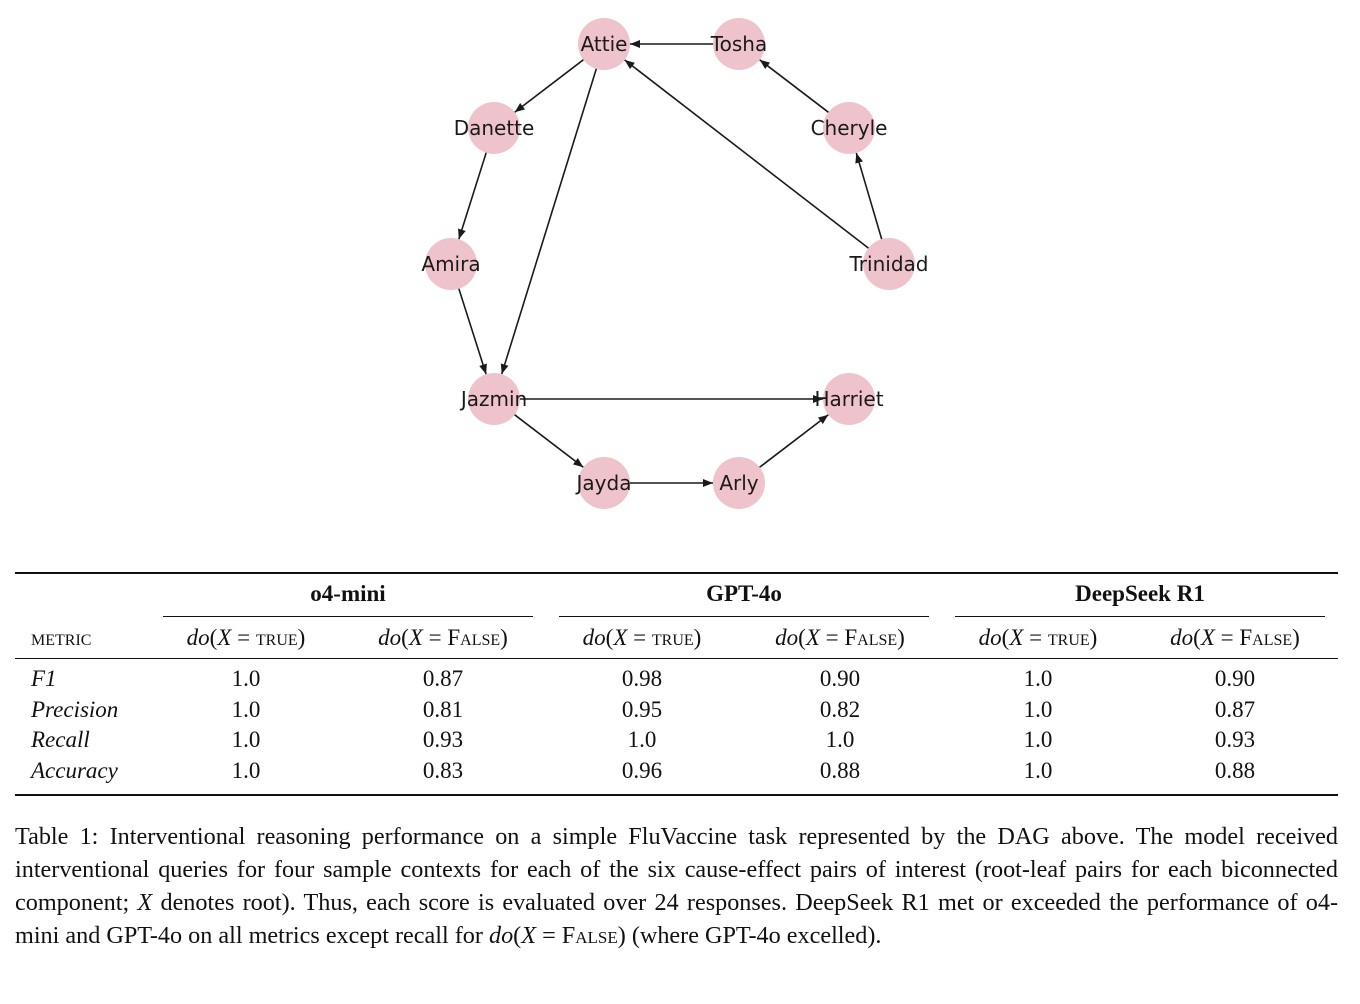 The width and height of the screenshot is (1360, 1004). I want to click on edge-attie-to-jazmin, so click(552, 211).